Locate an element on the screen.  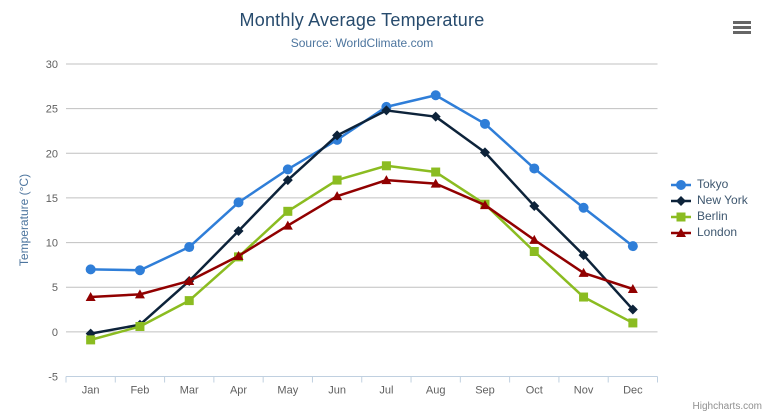
y-axis-label: 5 is located at coordinates (55, 288).